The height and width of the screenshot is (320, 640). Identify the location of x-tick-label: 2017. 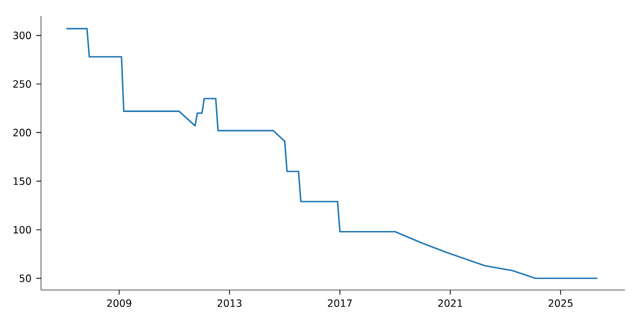
(340, 303).